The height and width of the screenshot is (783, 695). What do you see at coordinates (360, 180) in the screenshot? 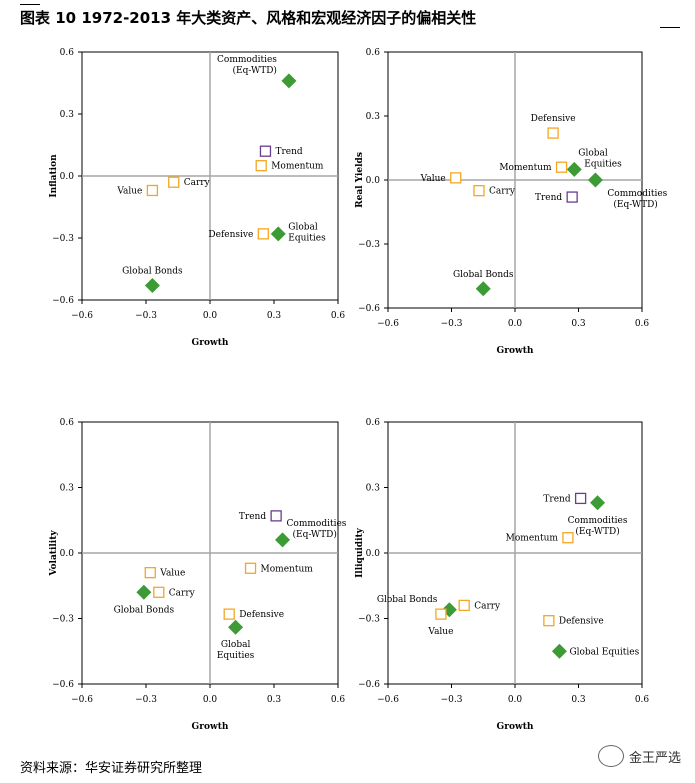
I see `y-axis-label: Real Yields` at bounding box center [360, 180].